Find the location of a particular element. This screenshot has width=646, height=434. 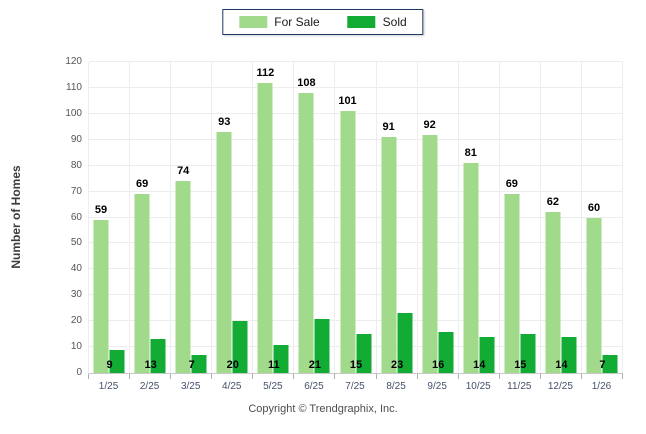

y-tick-label: 120 is located at coordinates (73, 61).